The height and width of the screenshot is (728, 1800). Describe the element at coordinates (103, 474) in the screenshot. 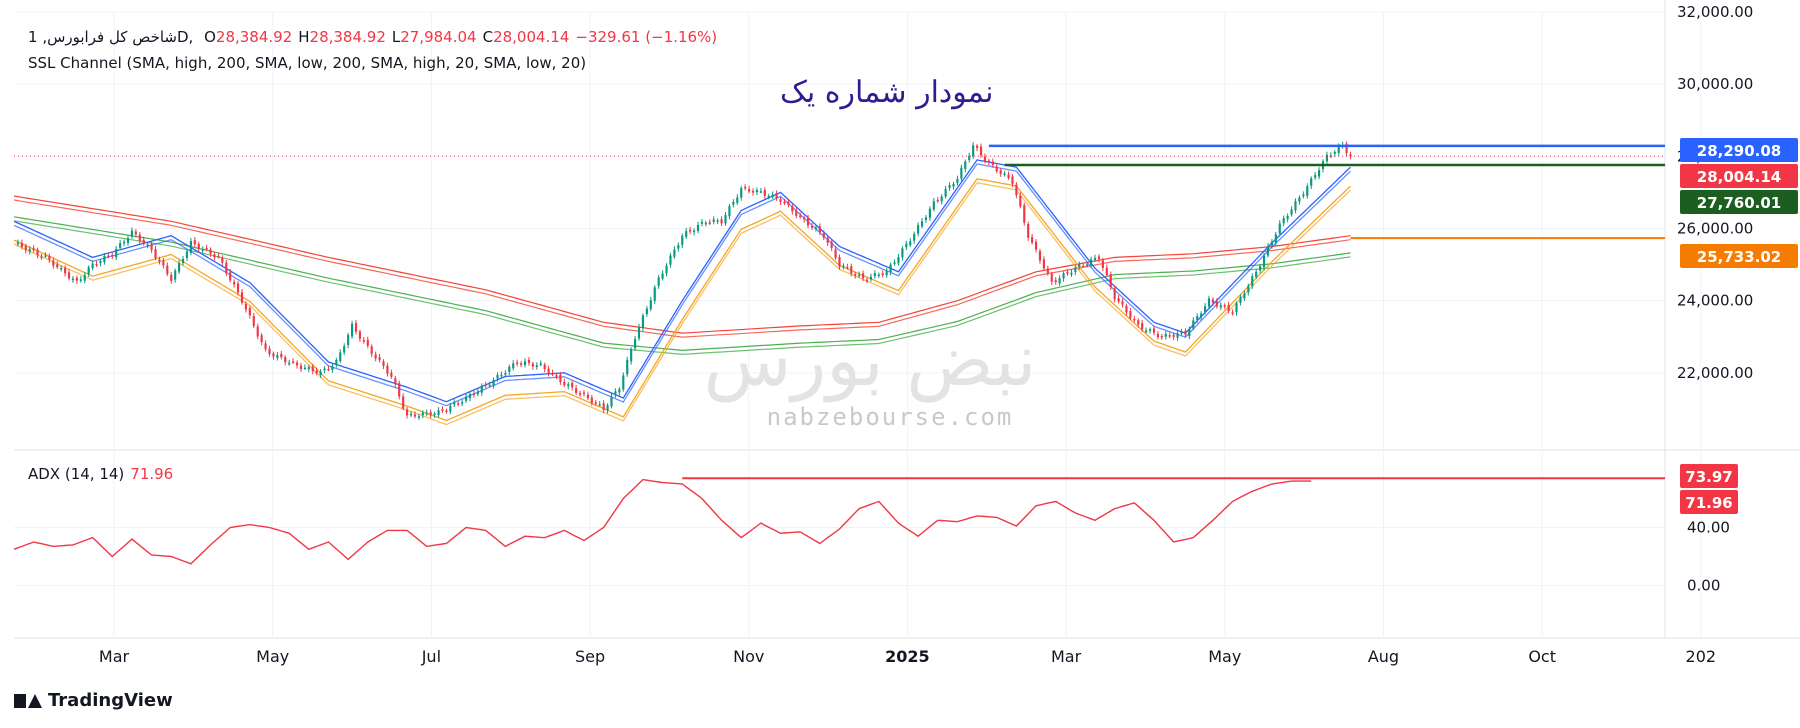

I see `legend-adx: ADX (14, 14) 71.96` at that location.